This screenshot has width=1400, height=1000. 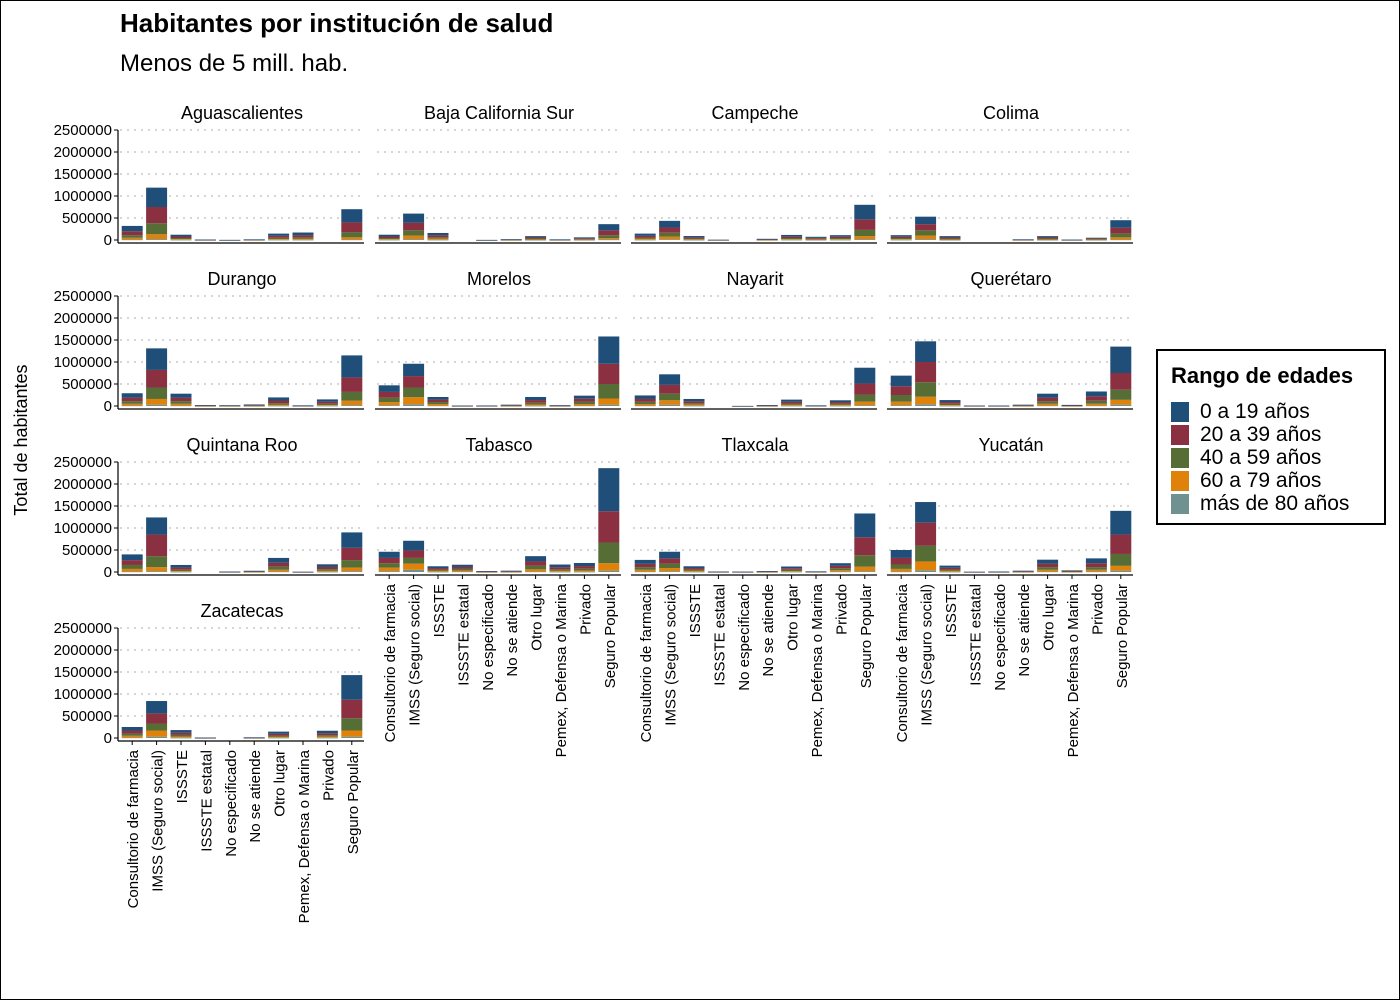 I want to click on legend-label-2: 40 a 59 años, so click(x=1261, y=457).